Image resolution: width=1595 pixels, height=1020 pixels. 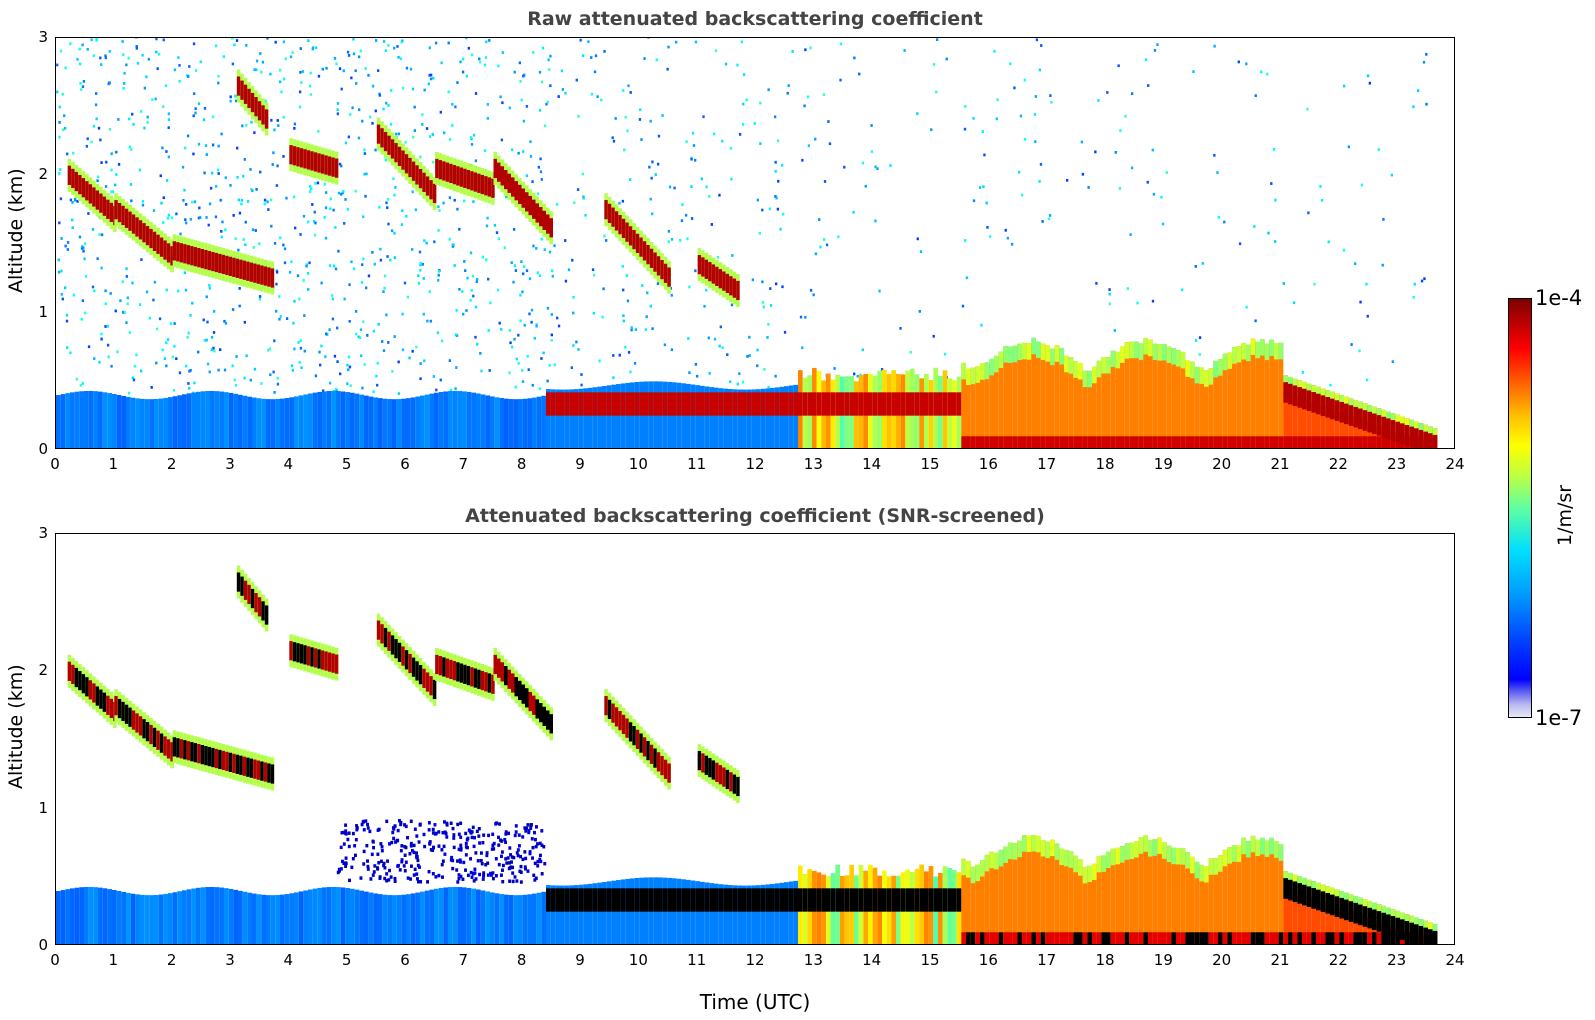 What do you see at coordinates (988, 464) in the screenshot?
I see `x-tick-label: 16` at bounding box center [988, 464].